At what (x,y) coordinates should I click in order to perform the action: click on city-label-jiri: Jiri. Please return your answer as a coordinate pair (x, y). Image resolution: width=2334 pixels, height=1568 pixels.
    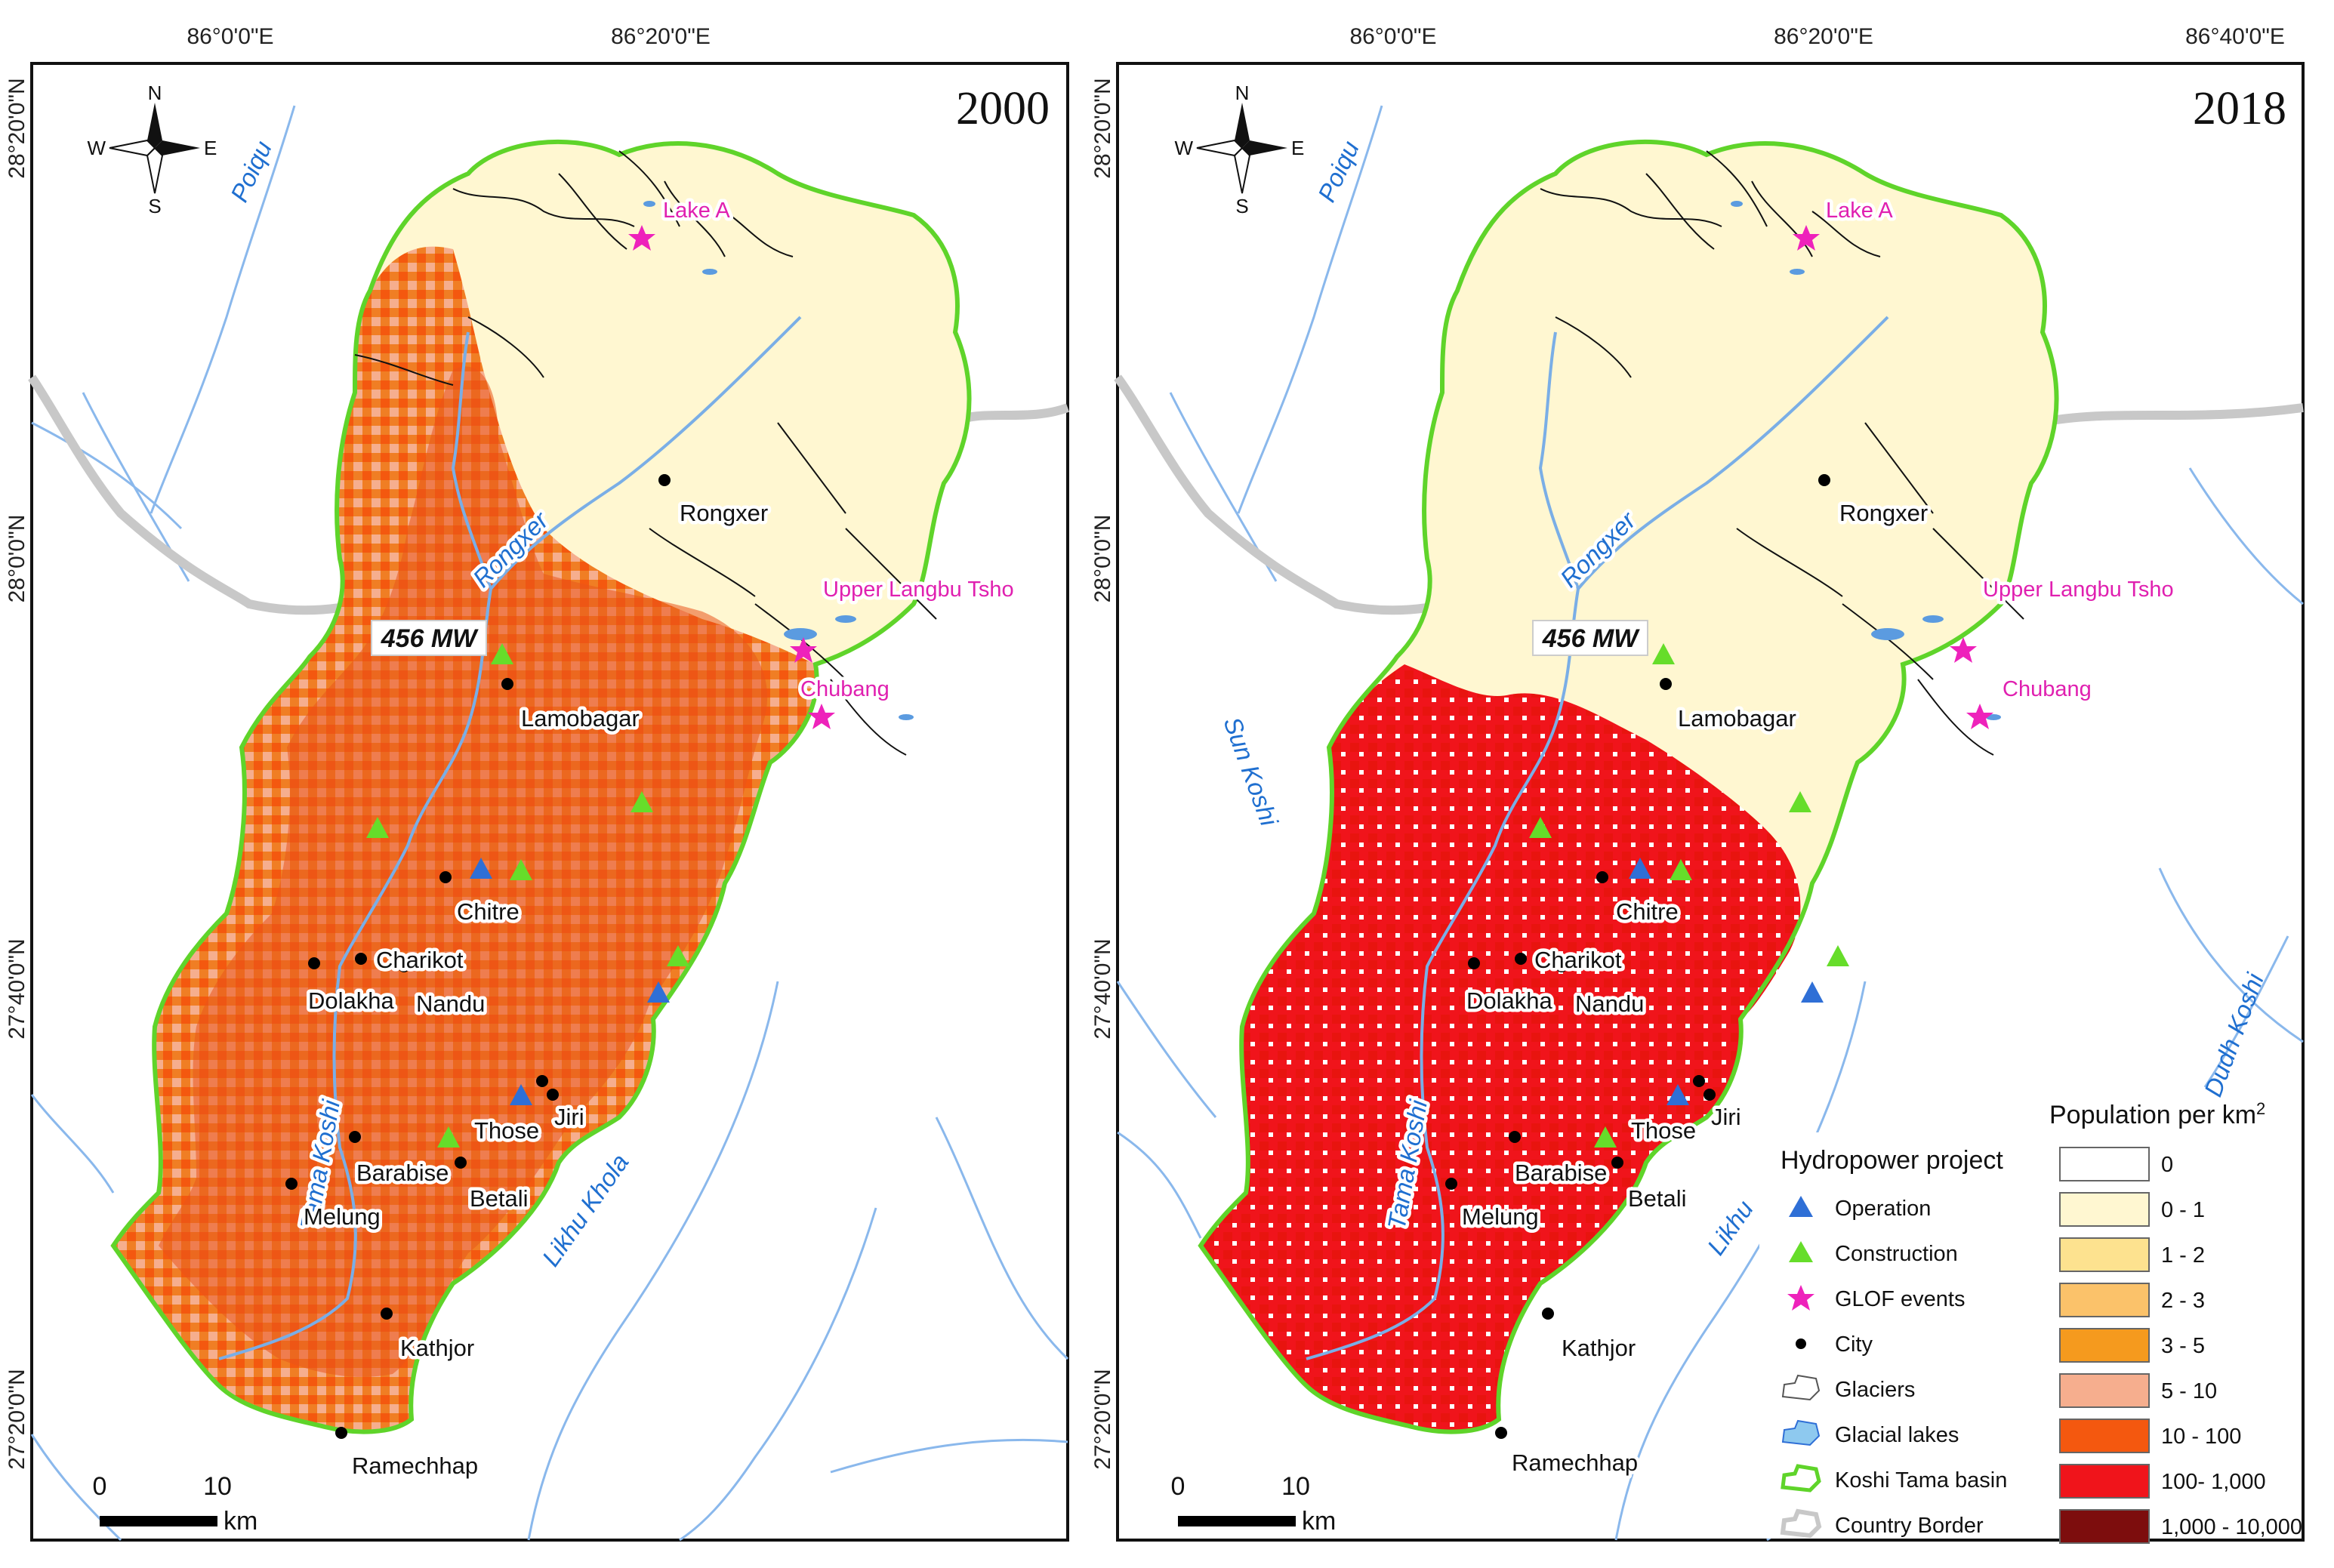
    Looking at the image, I should click on (569, 1117).